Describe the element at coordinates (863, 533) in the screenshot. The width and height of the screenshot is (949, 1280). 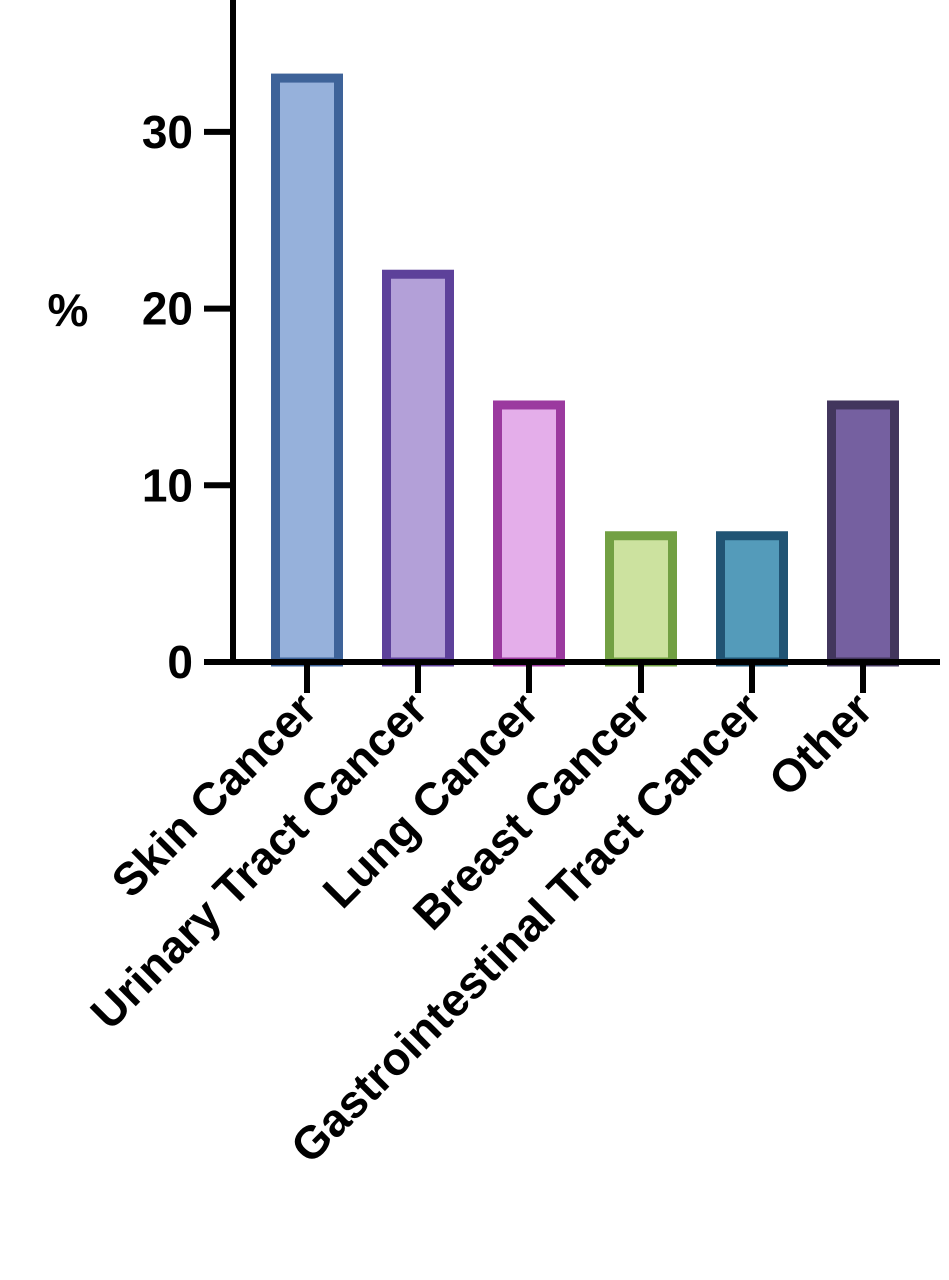
I see `bar-other` at that location.